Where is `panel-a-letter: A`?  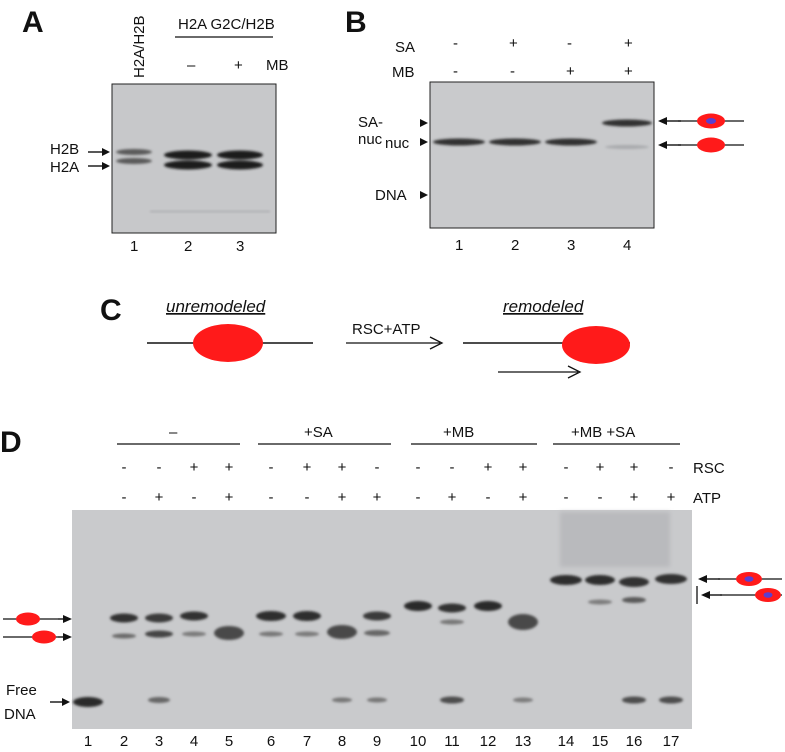 panel-a-letter: A is located at coordinates (33, 22).